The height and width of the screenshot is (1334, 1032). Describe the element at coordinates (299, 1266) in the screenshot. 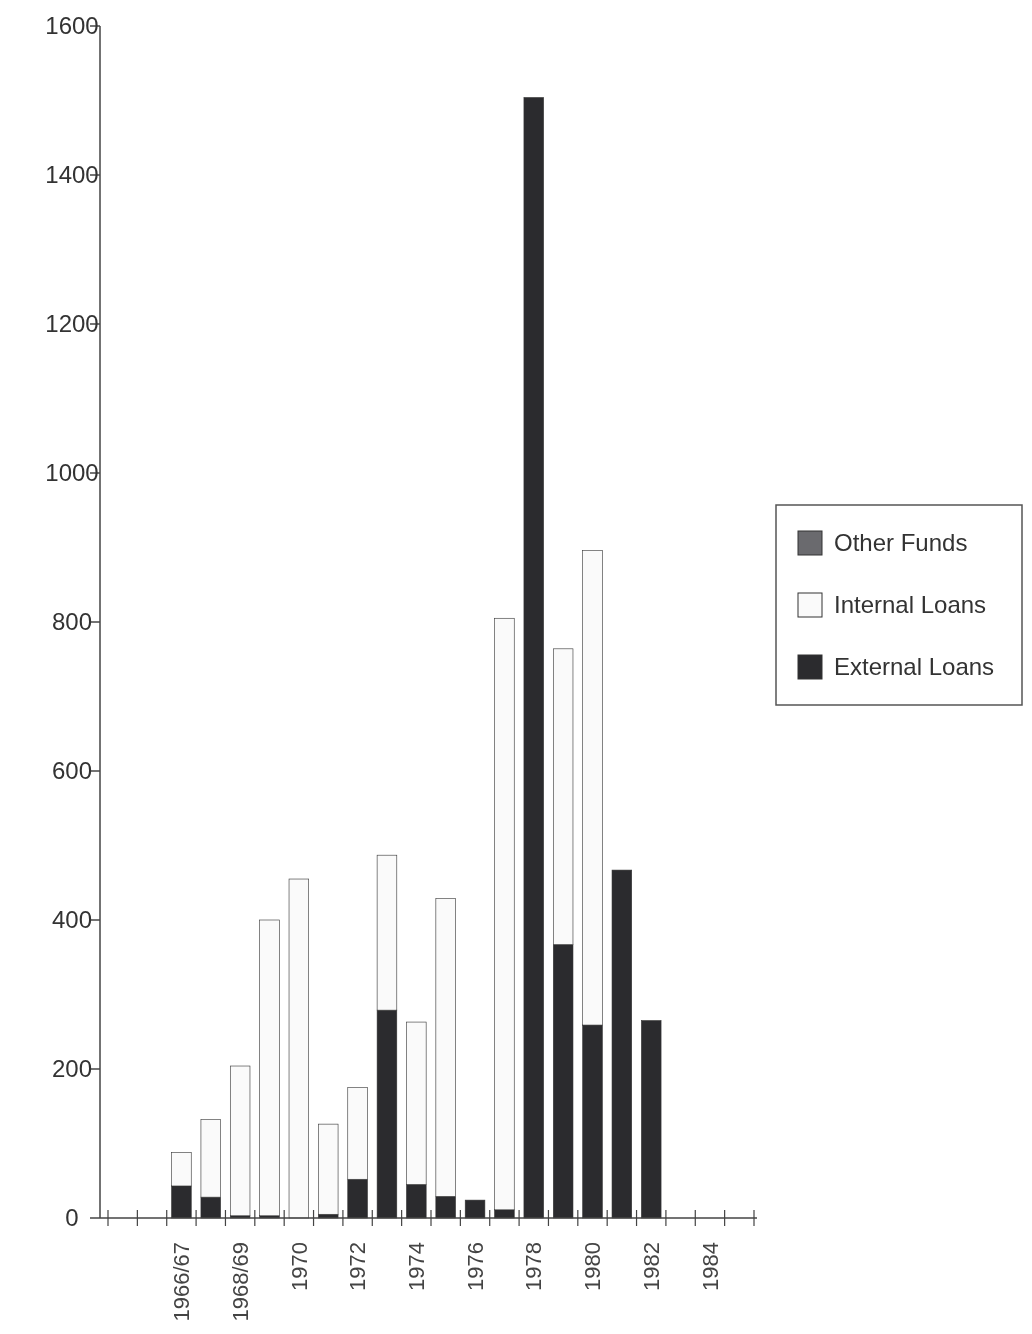

I see `x-tick-label: 1970` at that location.